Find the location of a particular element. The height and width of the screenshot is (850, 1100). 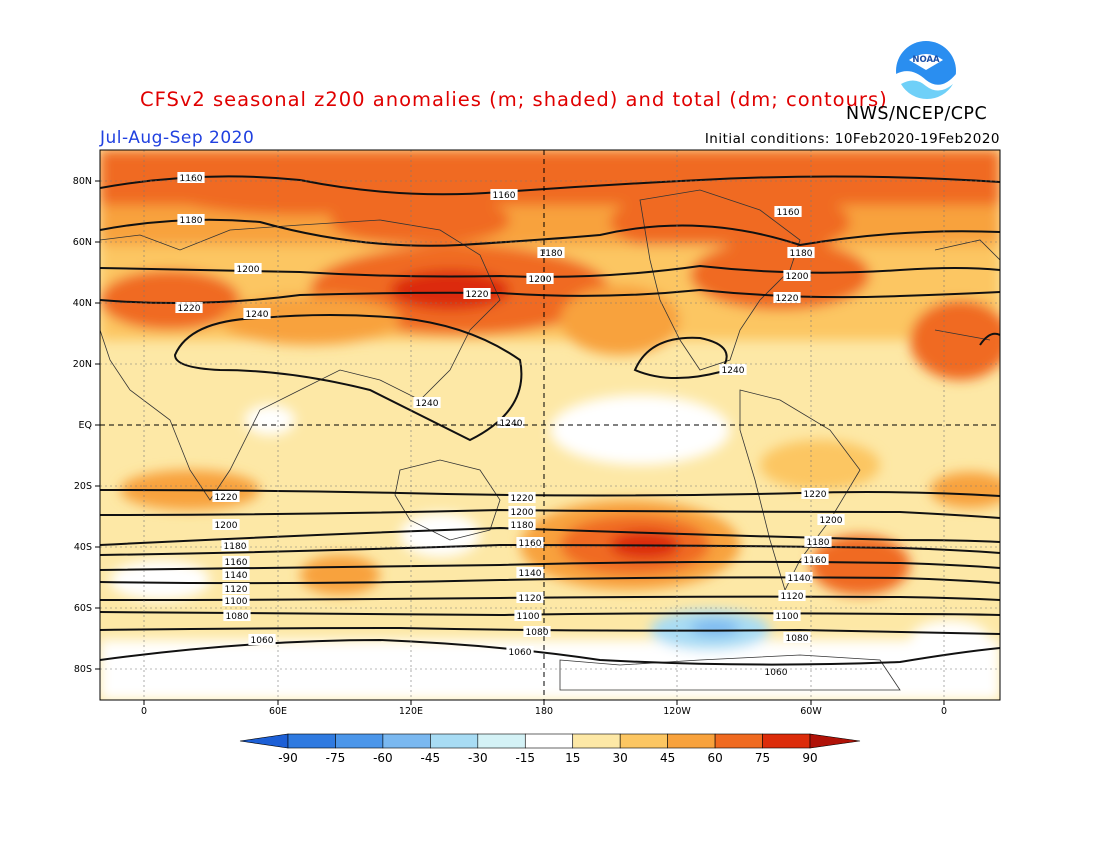

colorbar: -90 -75 -60 -45 -30 -15 15 30 45 60 75 90 is located at coordinates (550, 749).